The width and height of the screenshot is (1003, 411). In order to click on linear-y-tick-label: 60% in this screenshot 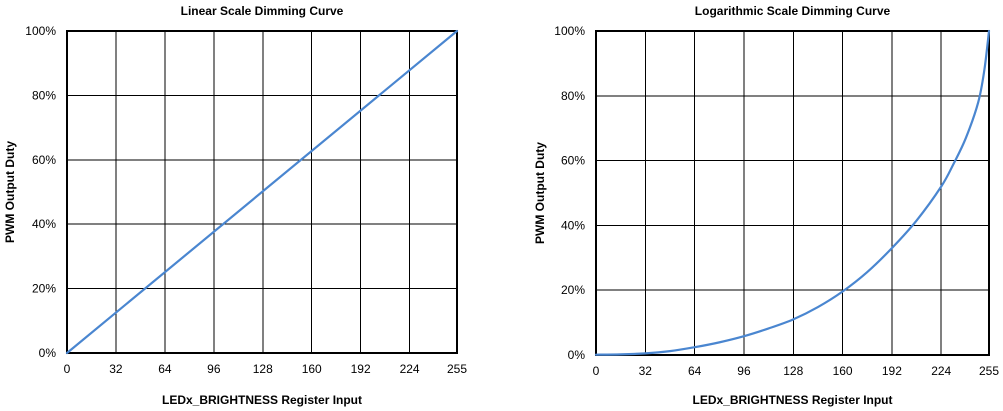, I will do `click(44, 160)`.